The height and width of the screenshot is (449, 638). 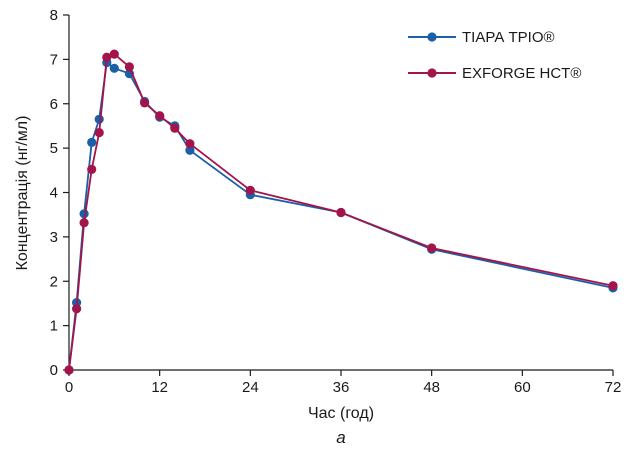 I want to click on x-tick-label: 36, so click(x=341, y=387).